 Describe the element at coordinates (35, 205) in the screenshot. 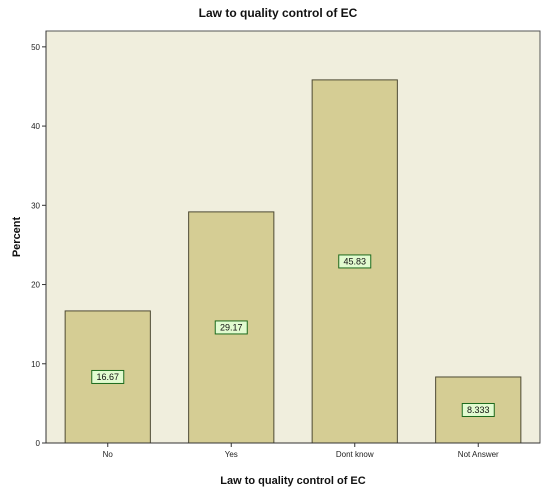

I see `y-tick-label: 30` at that location.